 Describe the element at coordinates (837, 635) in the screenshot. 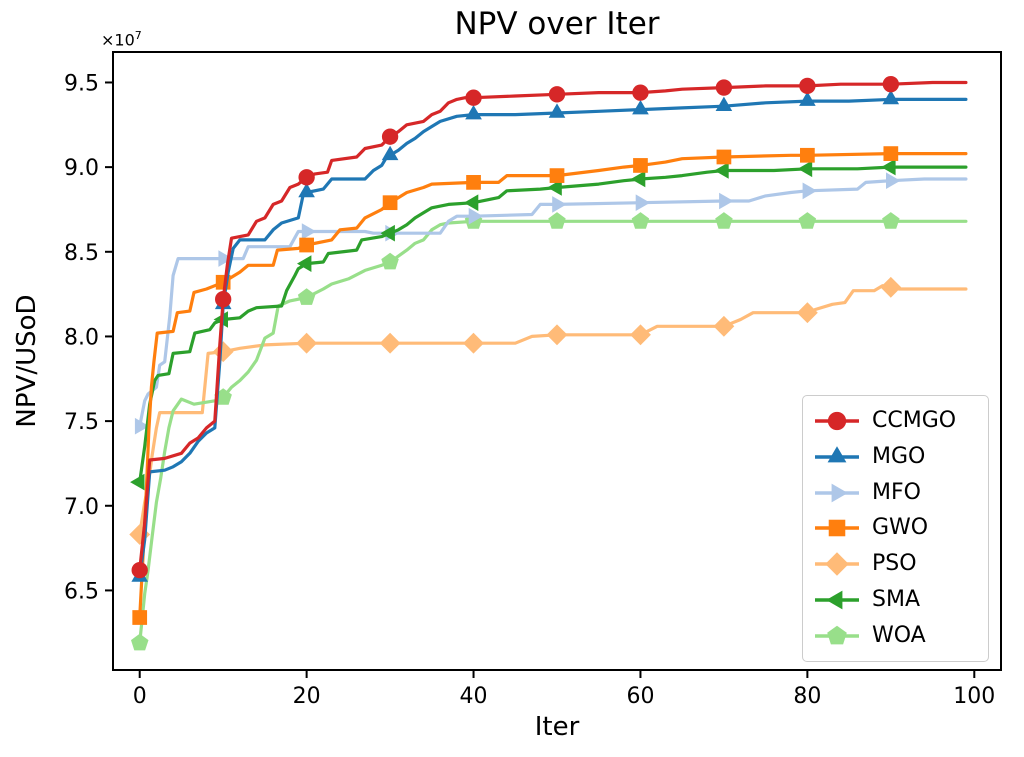

I see `legend-marker-woa` at that location.